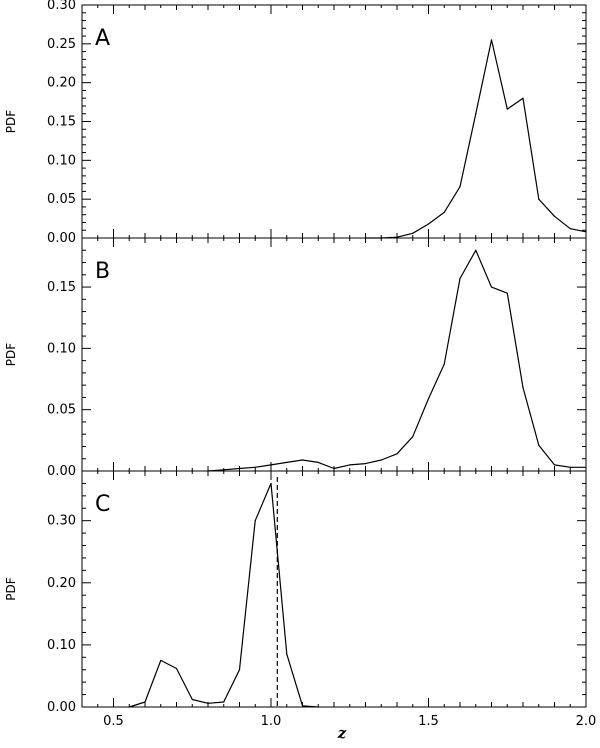 The width and height of the screenshot is (600, 748). What do you see at coordinates (102, 504) in the screenshot?
I see `panel-letter: C` at bounding box center [102, 504].